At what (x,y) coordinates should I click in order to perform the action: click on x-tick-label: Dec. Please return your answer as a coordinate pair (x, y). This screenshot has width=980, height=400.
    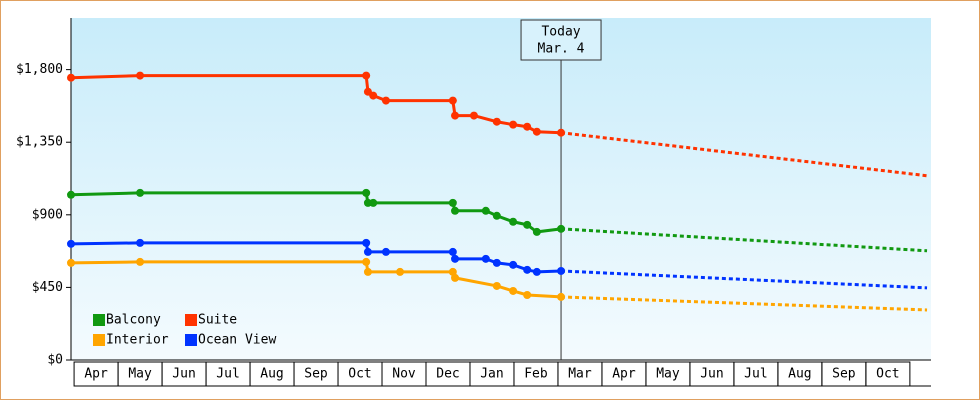
    Looking at the image, I should click on (447, 374).